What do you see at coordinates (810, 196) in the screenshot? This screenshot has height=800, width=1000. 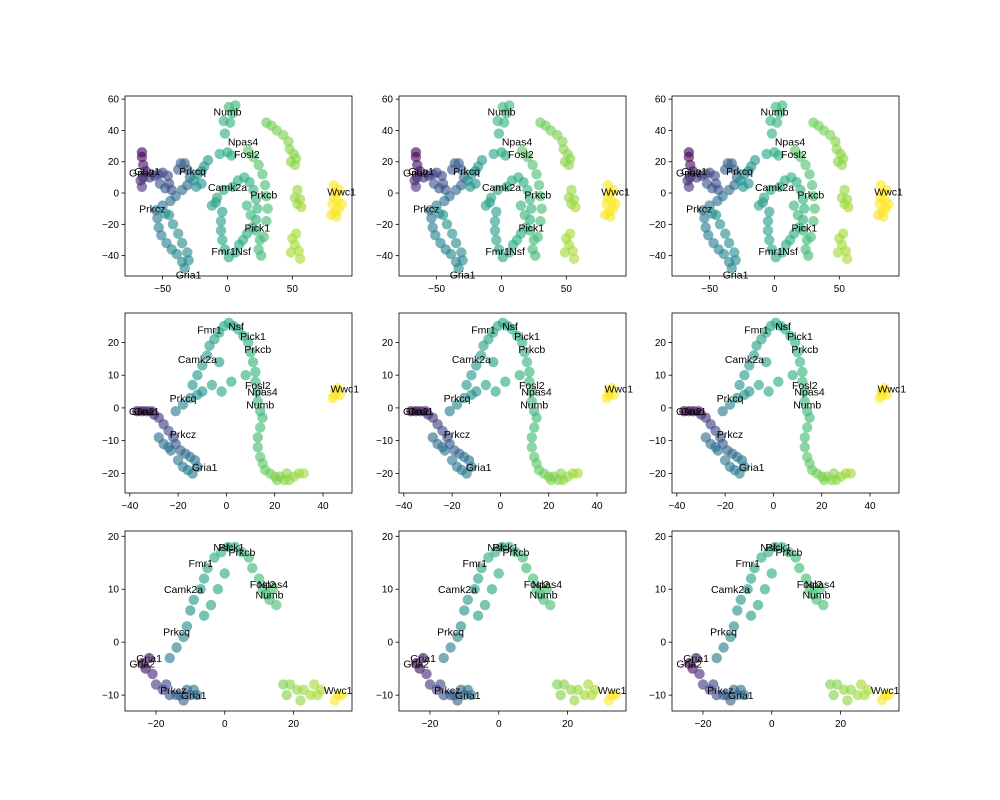 I see `gene-label: Prkcb` at bounding box center [810, 196].